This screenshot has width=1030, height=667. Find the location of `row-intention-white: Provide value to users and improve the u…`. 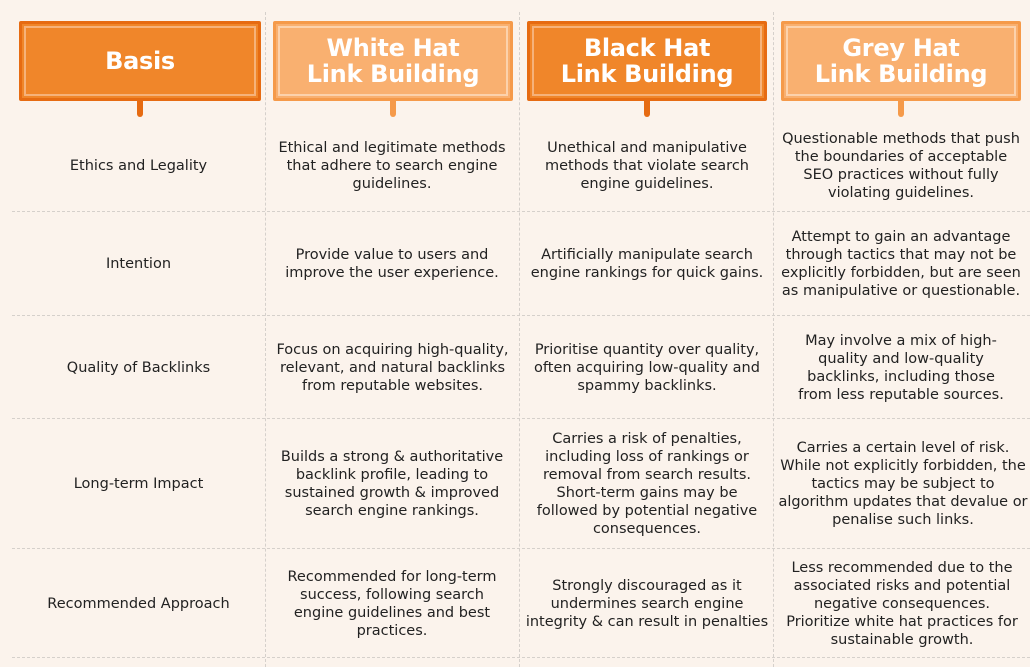

row-intention-white: Provide value to users and improve the u… is located at coordinates (392, 264).